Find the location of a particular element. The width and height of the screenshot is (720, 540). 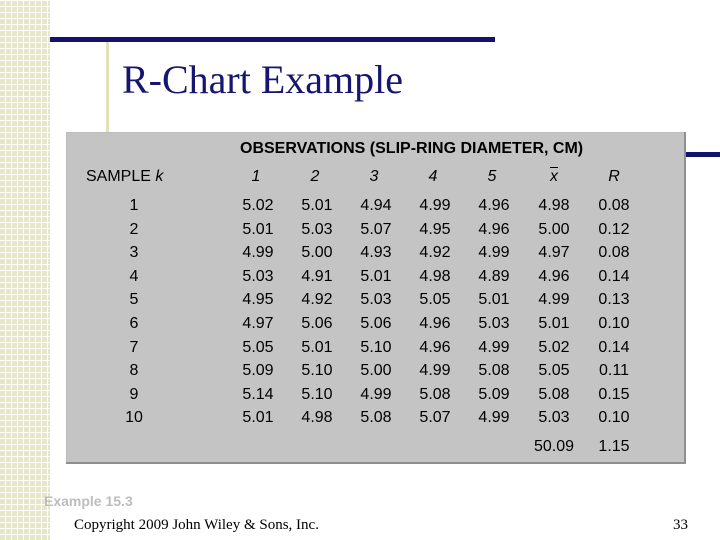

sample-number: 2 is located at coordinates (134, 229).